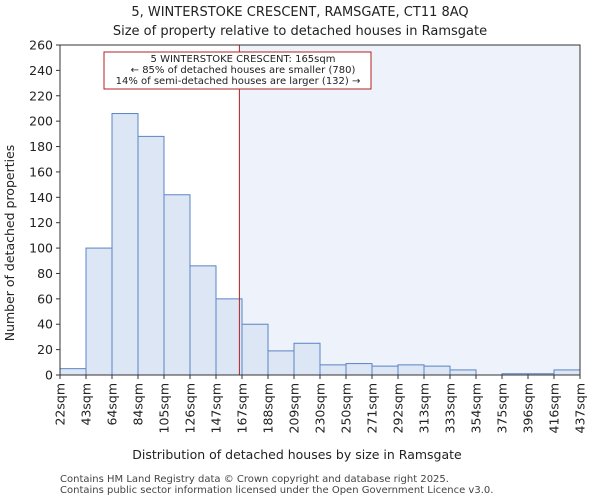 The height and width of the screenshot is (500, 600). Describe the element at coordinates (125, 244) in the screenshot. I see `bar-64sqm` at that location.